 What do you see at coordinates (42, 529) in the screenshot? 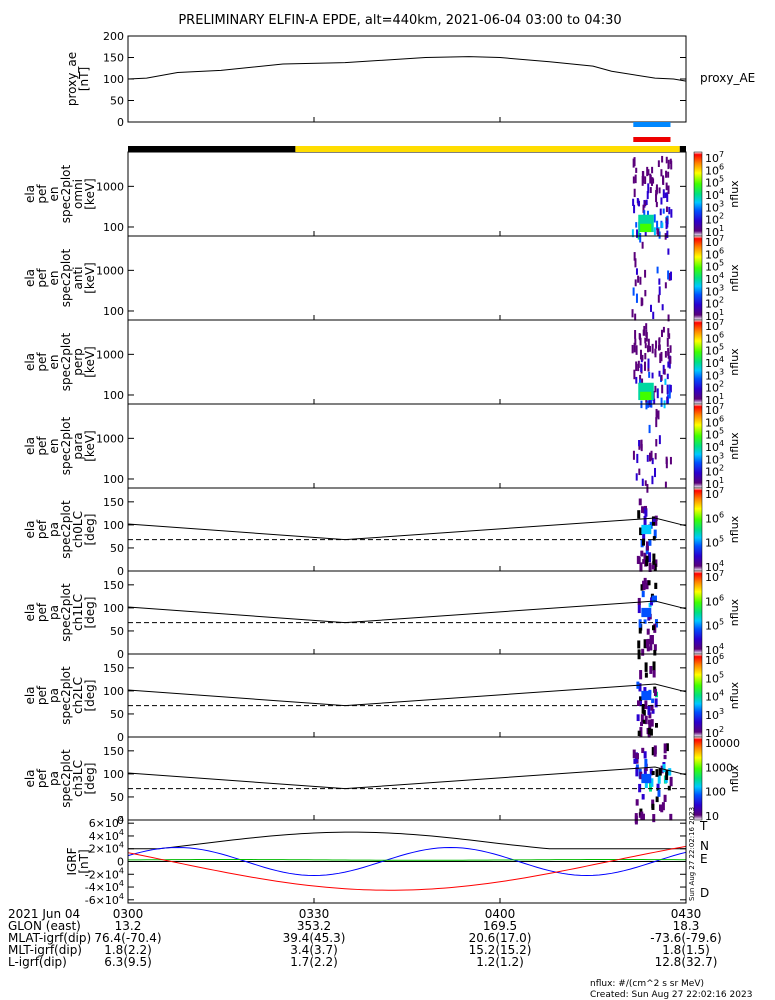
I see `y-axis-label: pef` at bounding box center [42, 529].